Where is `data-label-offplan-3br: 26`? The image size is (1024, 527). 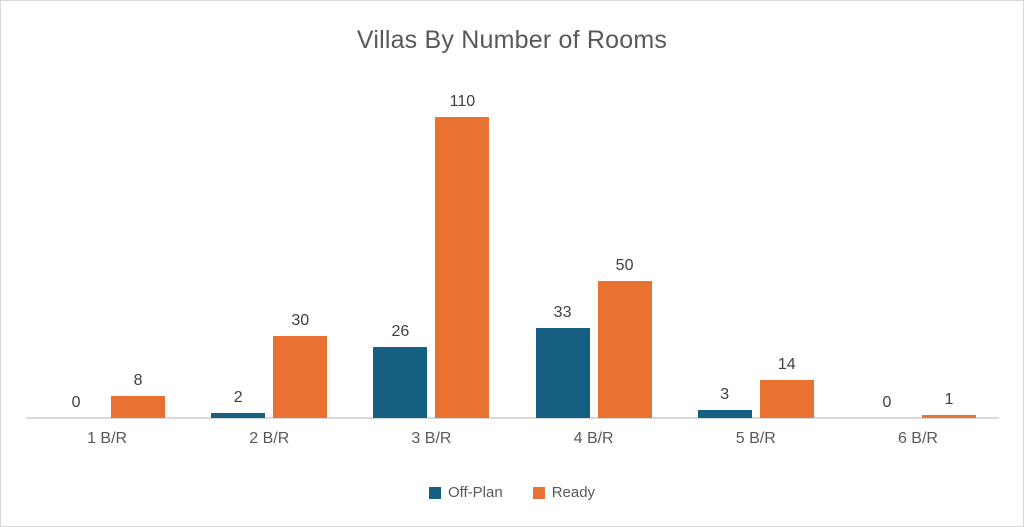
data-label-offplan-3br: 26 is located at coordinates (400, 331).